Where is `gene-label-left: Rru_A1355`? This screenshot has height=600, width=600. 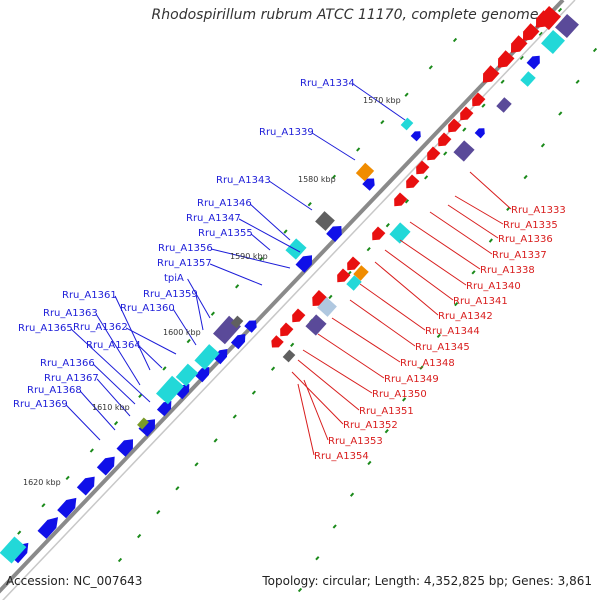
gene-label-left: Rru_A1355 is located at coordinates (225, 233).